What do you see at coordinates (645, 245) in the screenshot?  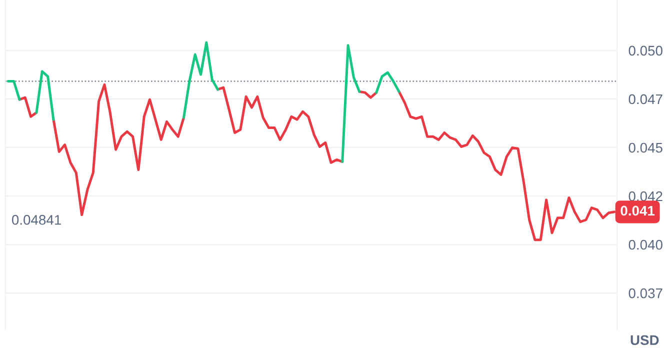 I see `y-tick-label: 0.040` at bounding box center [645, 245].